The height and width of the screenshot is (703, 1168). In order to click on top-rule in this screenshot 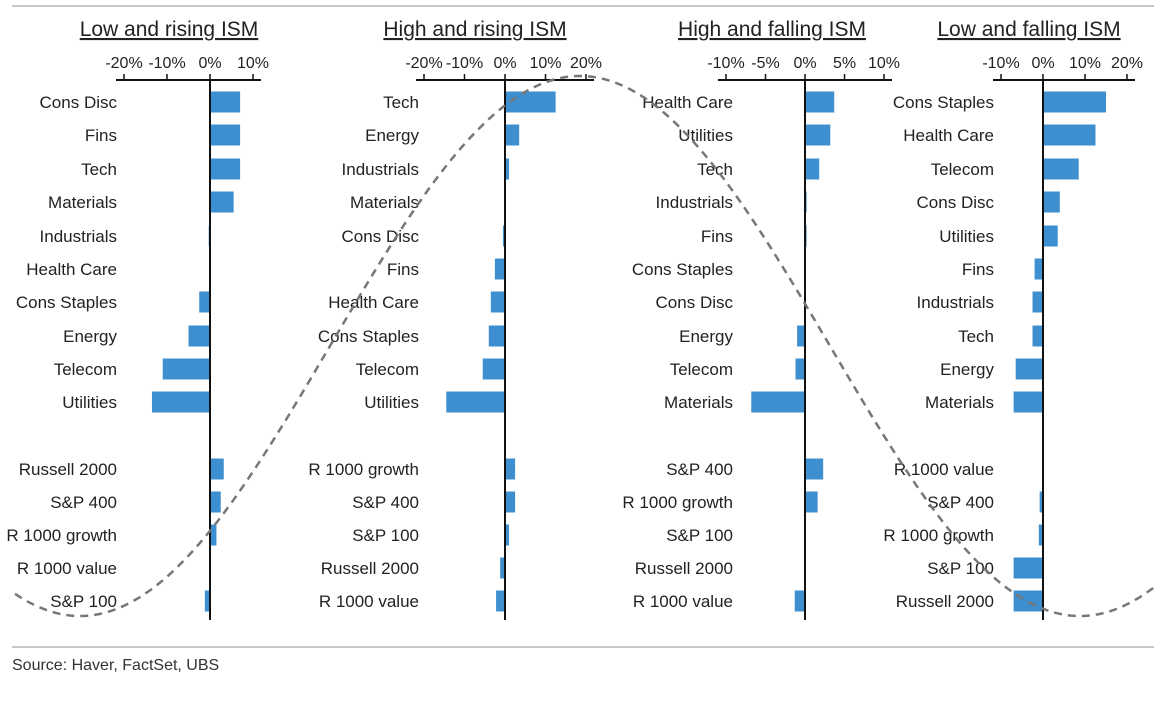, I will do `click(583, 6)`.